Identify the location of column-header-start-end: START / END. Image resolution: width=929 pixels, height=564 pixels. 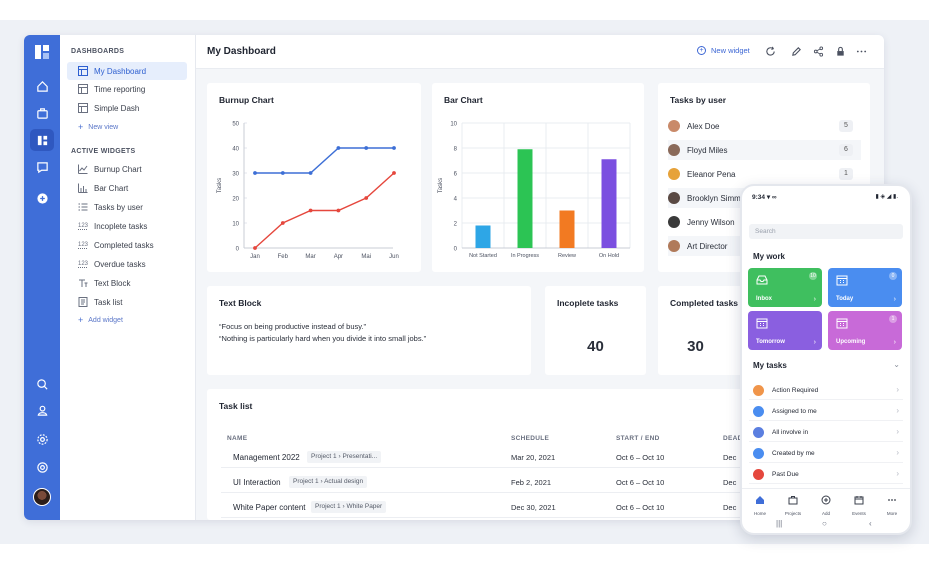
(638, 438).